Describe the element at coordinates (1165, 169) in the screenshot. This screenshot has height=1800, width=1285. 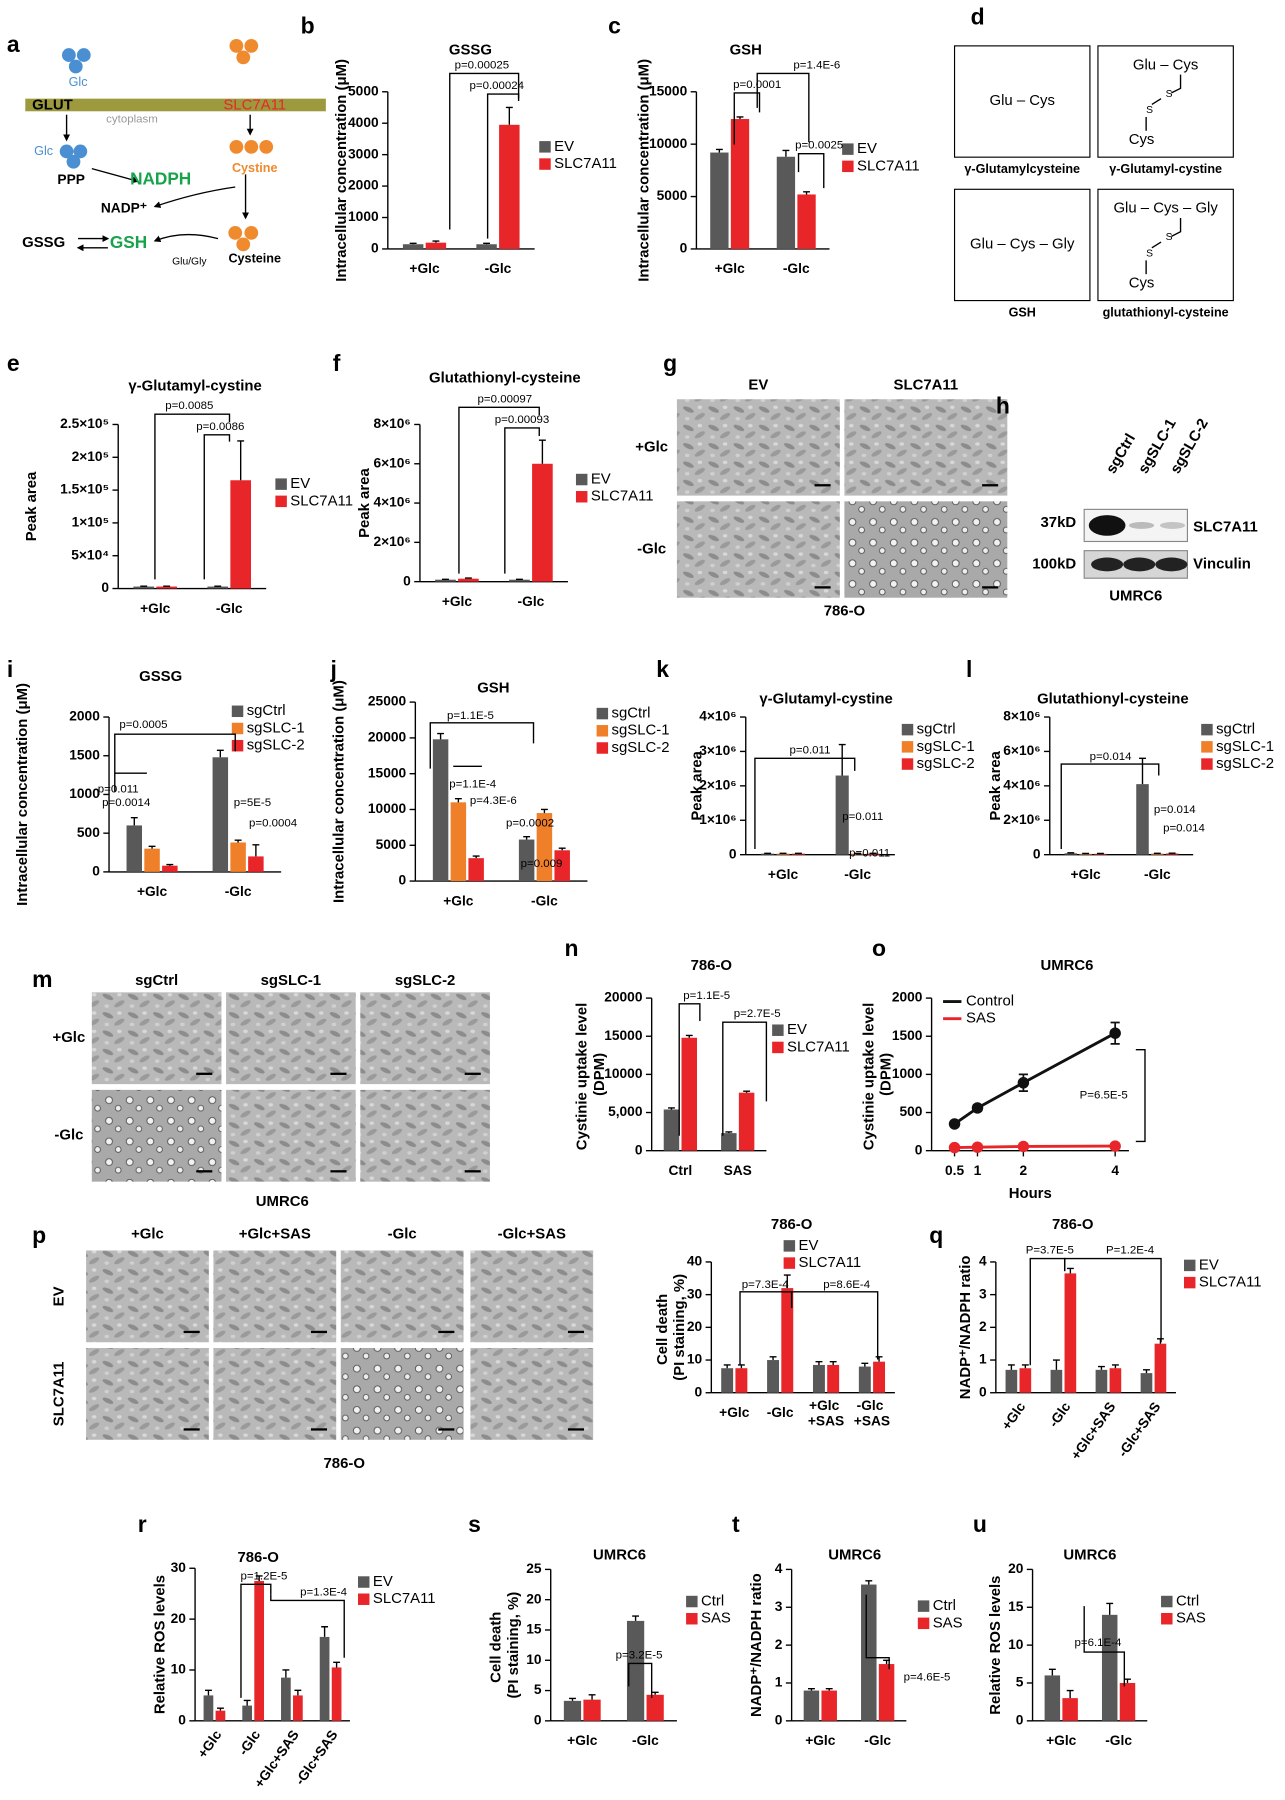
I see `structure-name: γ-Glutamyl-cystine` at that location.